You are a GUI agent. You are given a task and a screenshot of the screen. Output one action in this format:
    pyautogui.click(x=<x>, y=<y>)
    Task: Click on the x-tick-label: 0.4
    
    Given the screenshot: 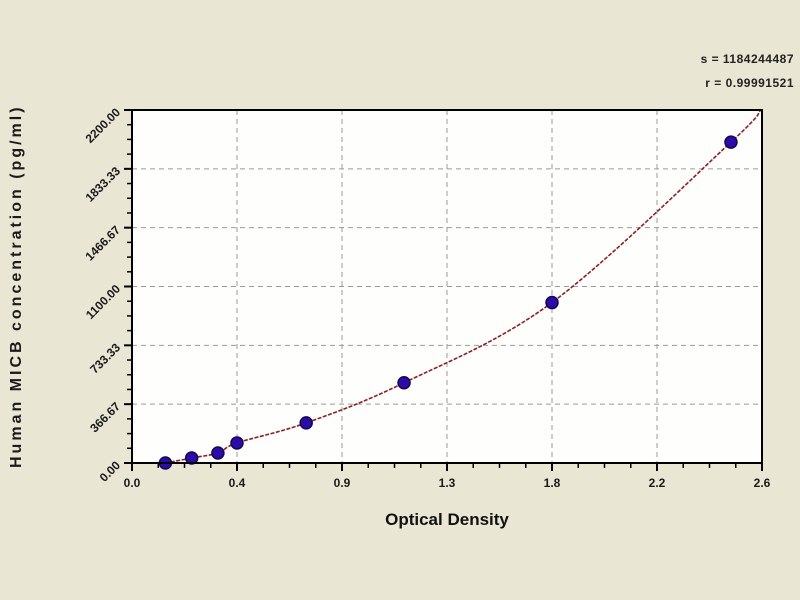 What is the action you would take?
    pyautogui.click(x=237, y=483)
    